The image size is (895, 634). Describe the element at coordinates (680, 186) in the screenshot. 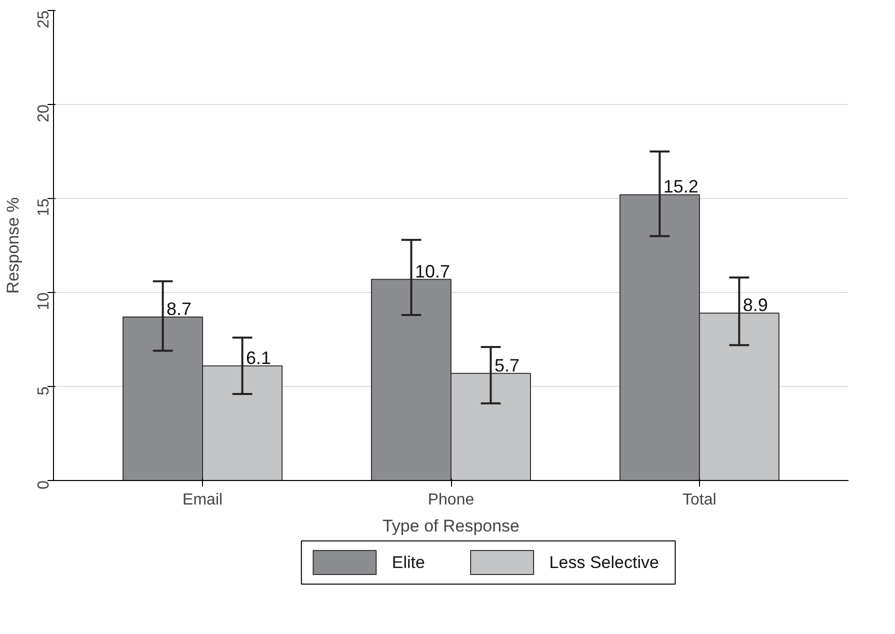

I see `data-label: 15.2` at that location.